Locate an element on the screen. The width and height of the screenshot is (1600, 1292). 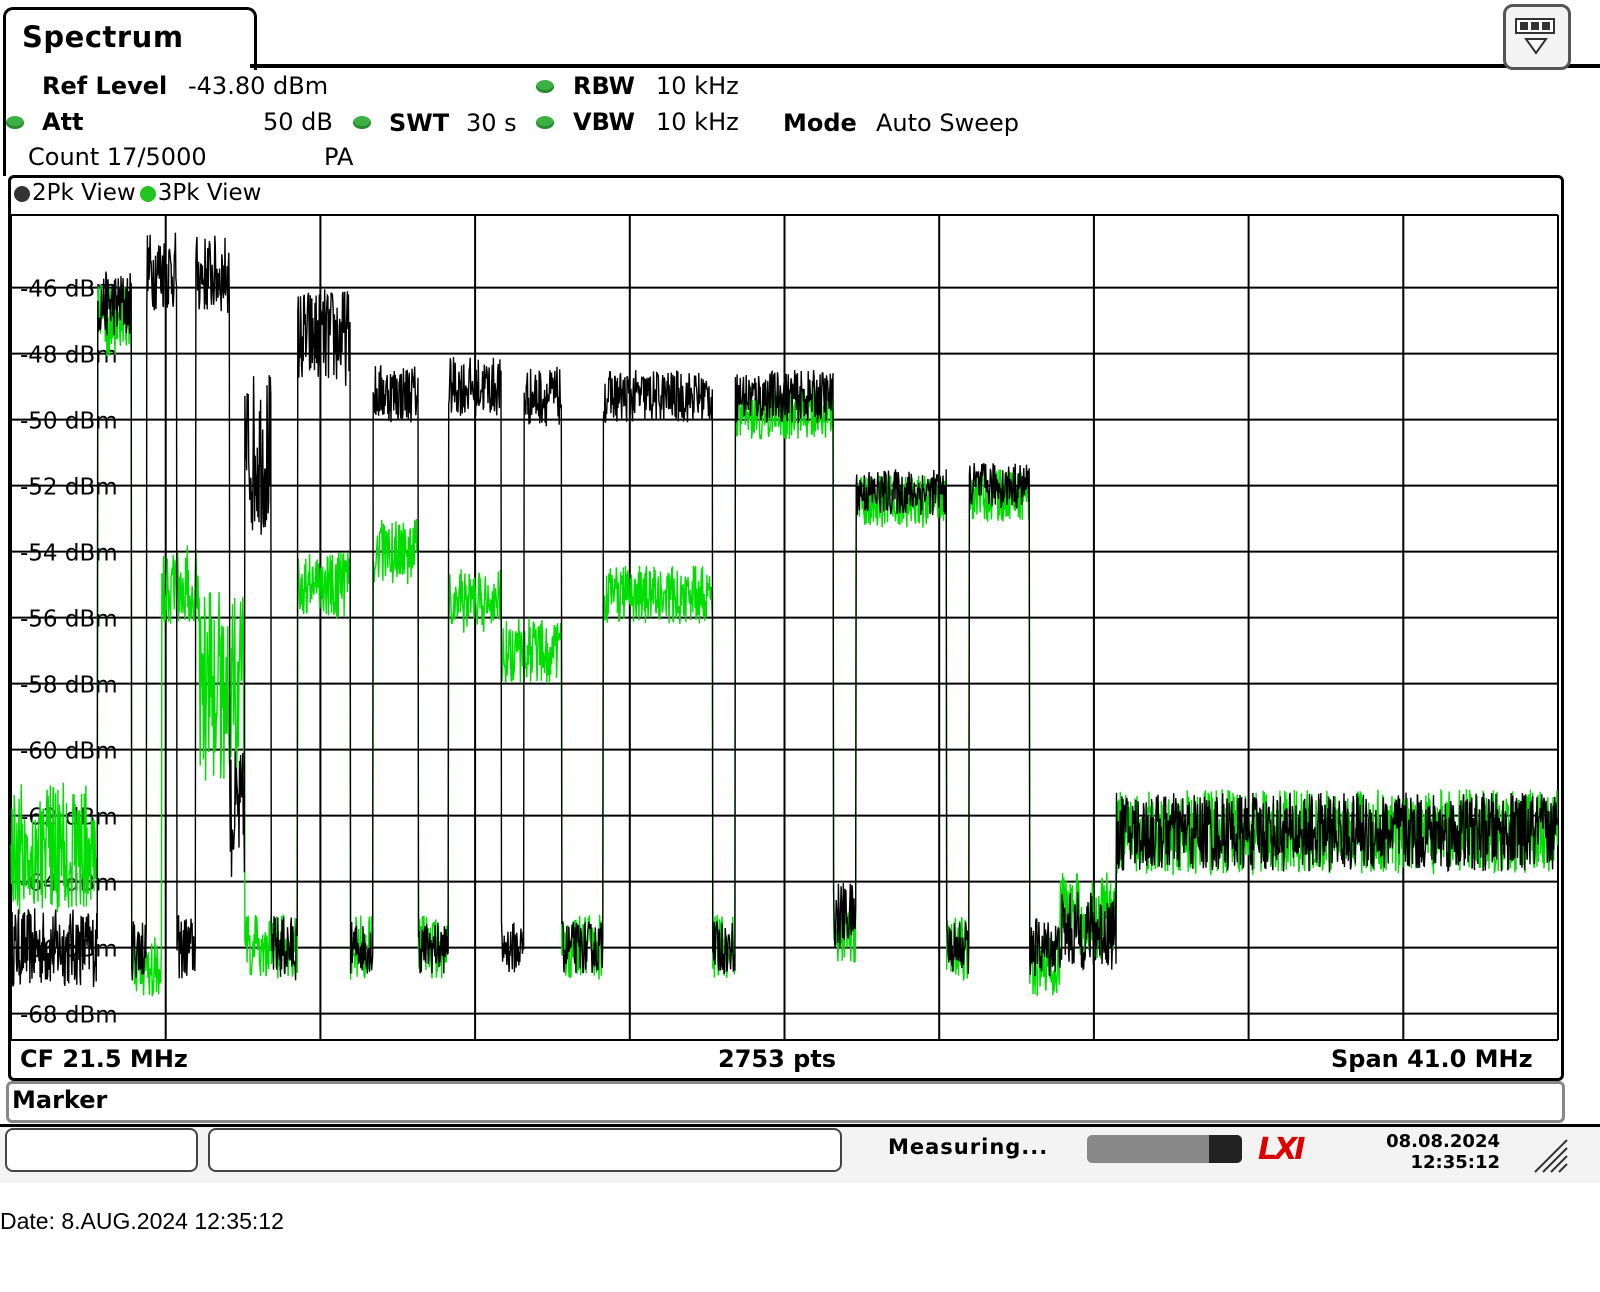
status-time: 12:35:12 is located at coordinates (1430, 1162).